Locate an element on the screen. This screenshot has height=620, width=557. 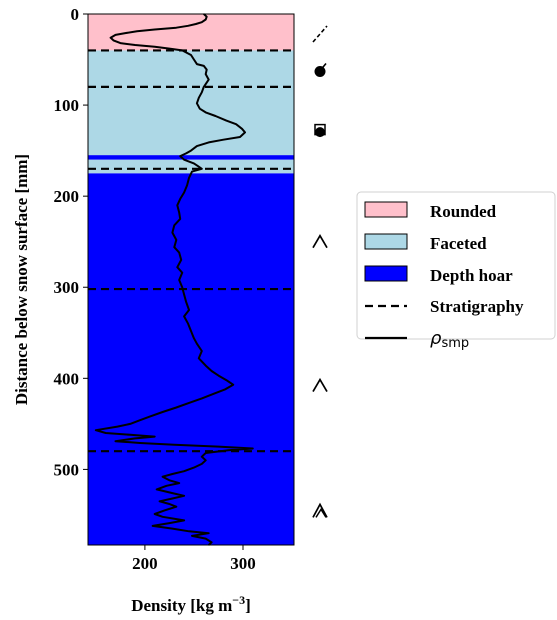
symbol-chevron is located at coordinates (320, 241).